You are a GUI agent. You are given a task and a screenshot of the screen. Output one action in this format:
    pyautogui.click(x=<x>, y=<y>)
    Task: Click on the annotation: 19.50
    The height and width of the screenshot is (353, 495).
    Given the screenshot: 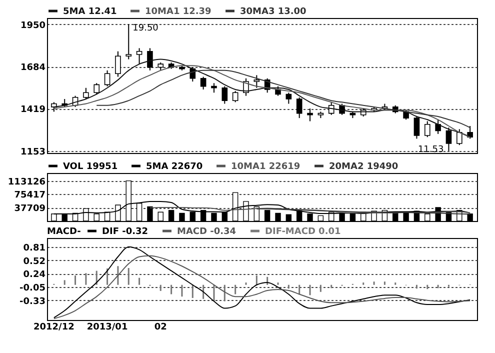 What is the action you would take?
    pyautogui.click(x=145, y=28)
    